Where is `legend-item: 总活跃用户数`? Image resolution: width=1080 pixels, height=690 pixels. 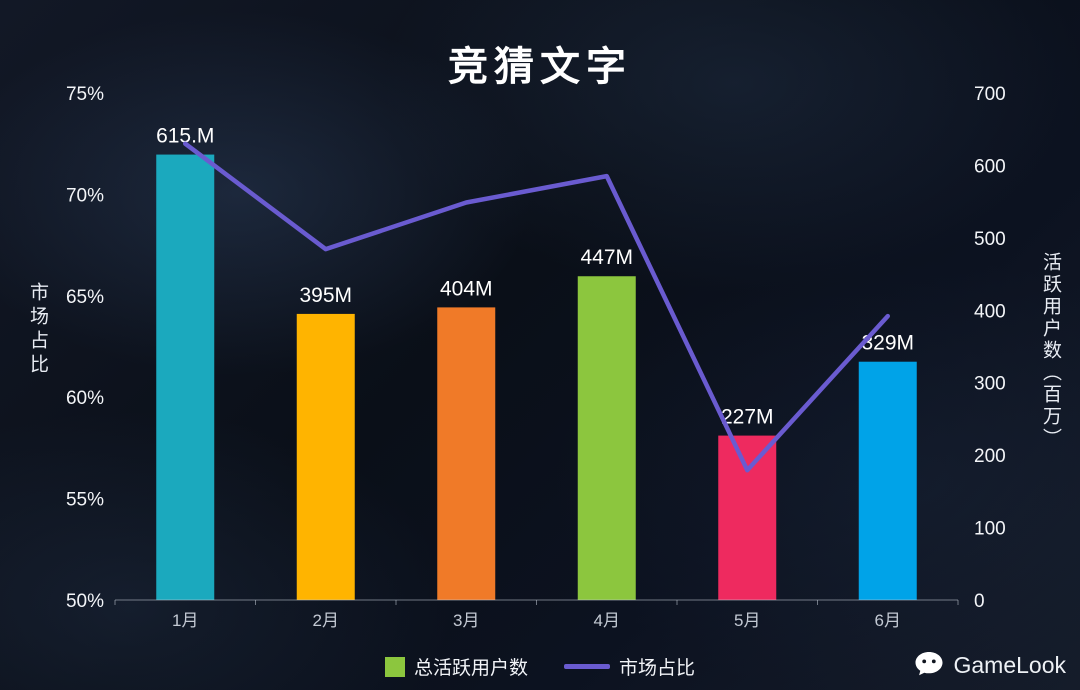
legend-item: 总活跃用户数 is located at coordinates (456, 666).